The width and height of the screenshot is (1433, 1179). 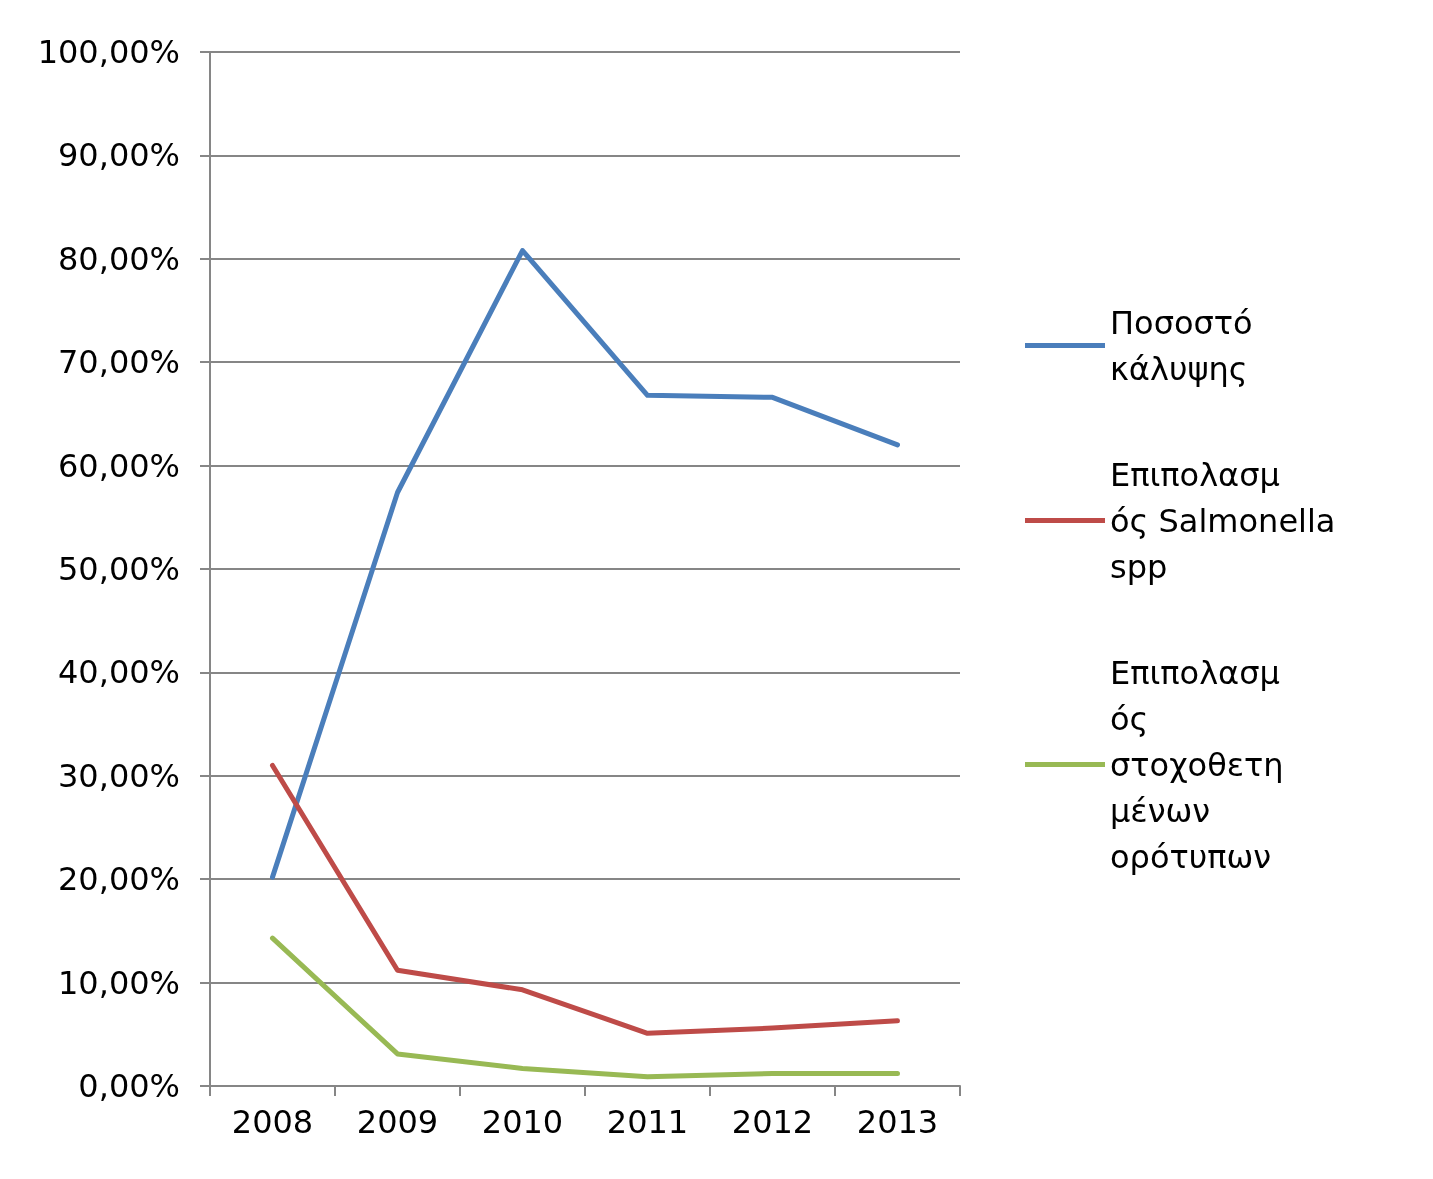 What do you see at coordinates (522, 1122) in the screenshot?
I see `x-tick-label: 2010` at bounding box center [522, 1122].